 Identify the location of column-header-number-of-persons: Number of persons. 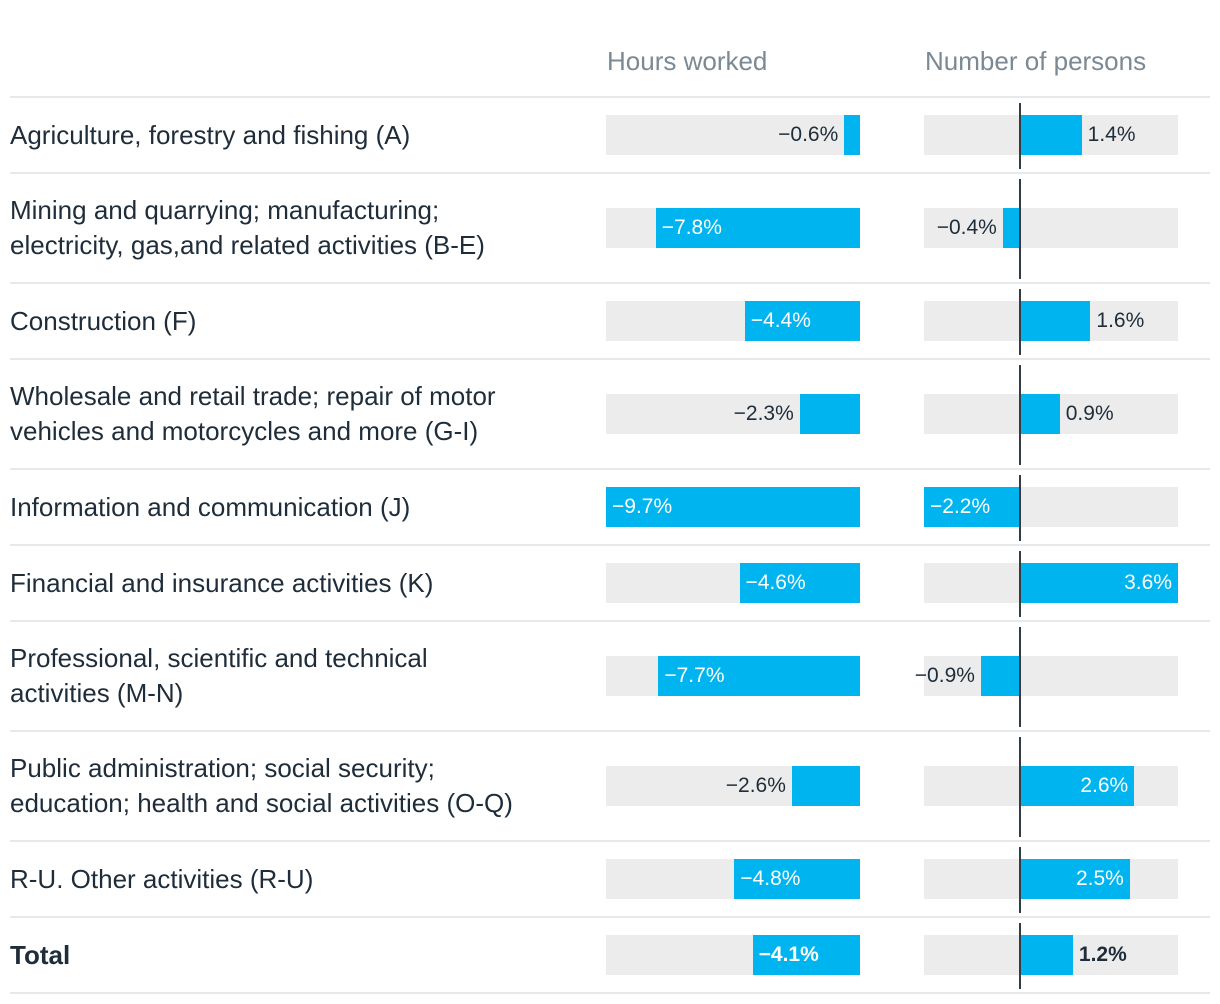
(1036, 61).